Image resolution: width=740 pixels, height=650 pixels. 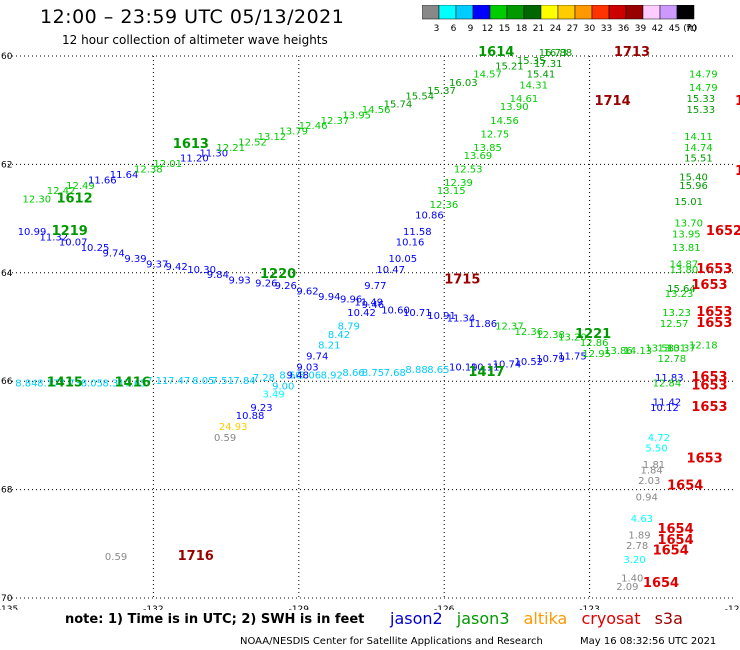 What do you see at coordinates (102, 180) in the screenshot?
I see `swh-point-label: 11.66` at bounding box center [102, 180].